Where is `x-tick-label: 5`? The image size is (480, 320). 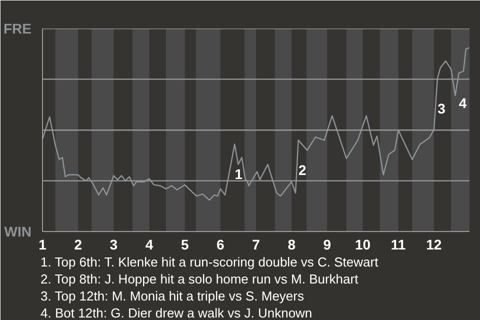 x-tick-label: 5 is located at coordinates (184, 244).